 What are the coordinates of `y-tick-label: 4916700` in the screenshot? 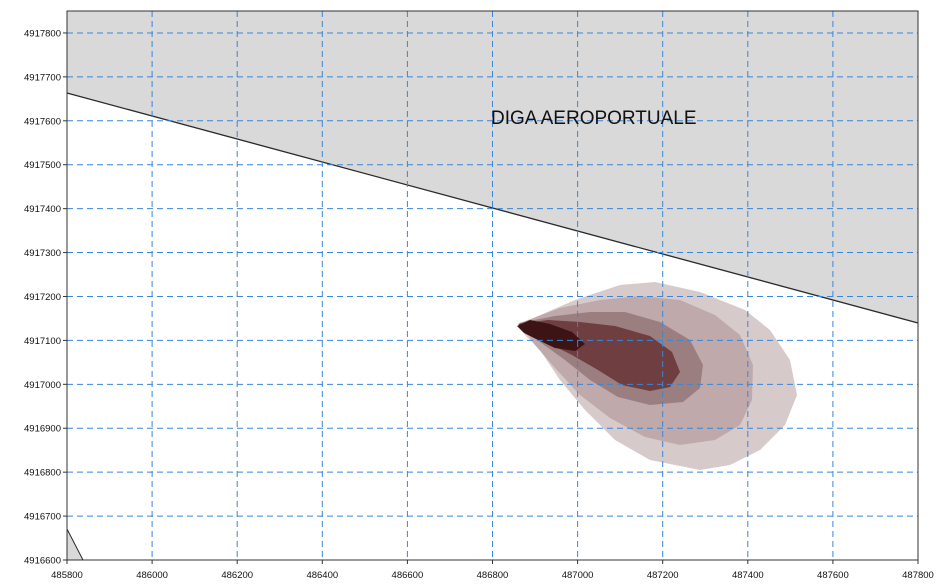 It's located at (42, 517).